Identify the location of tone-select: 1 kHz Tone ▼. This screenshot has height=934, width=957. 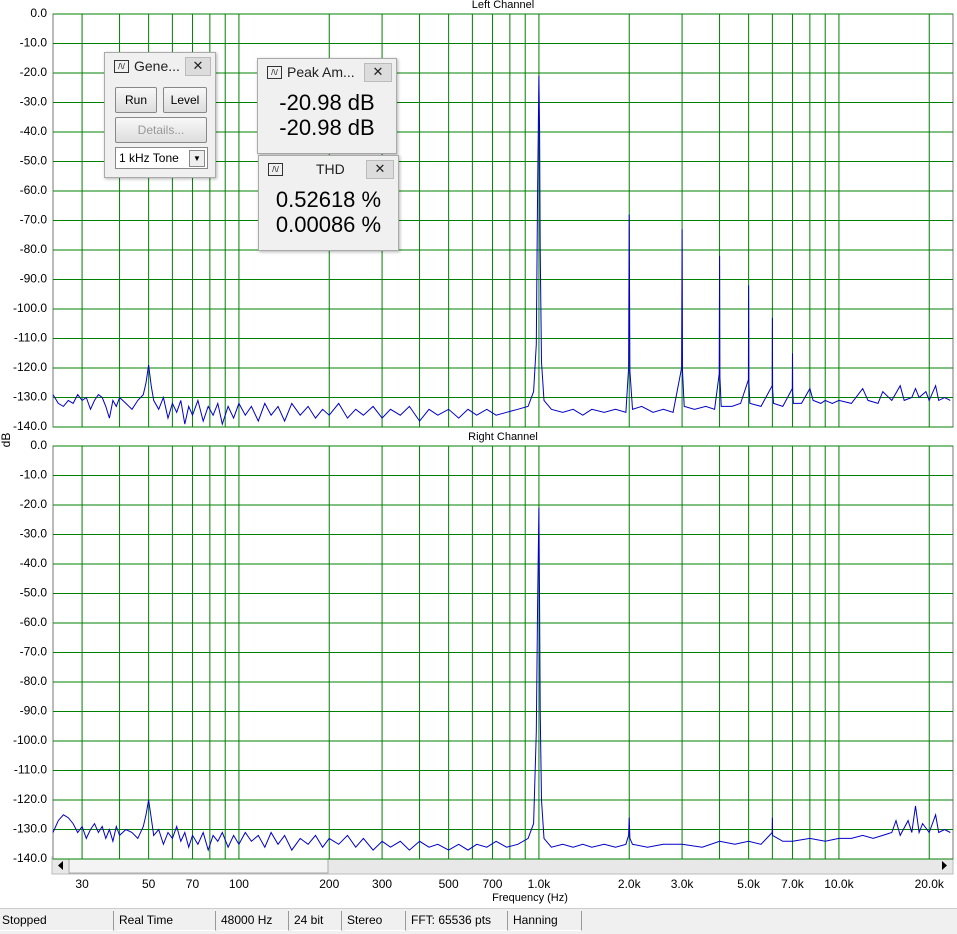
(161, 158).